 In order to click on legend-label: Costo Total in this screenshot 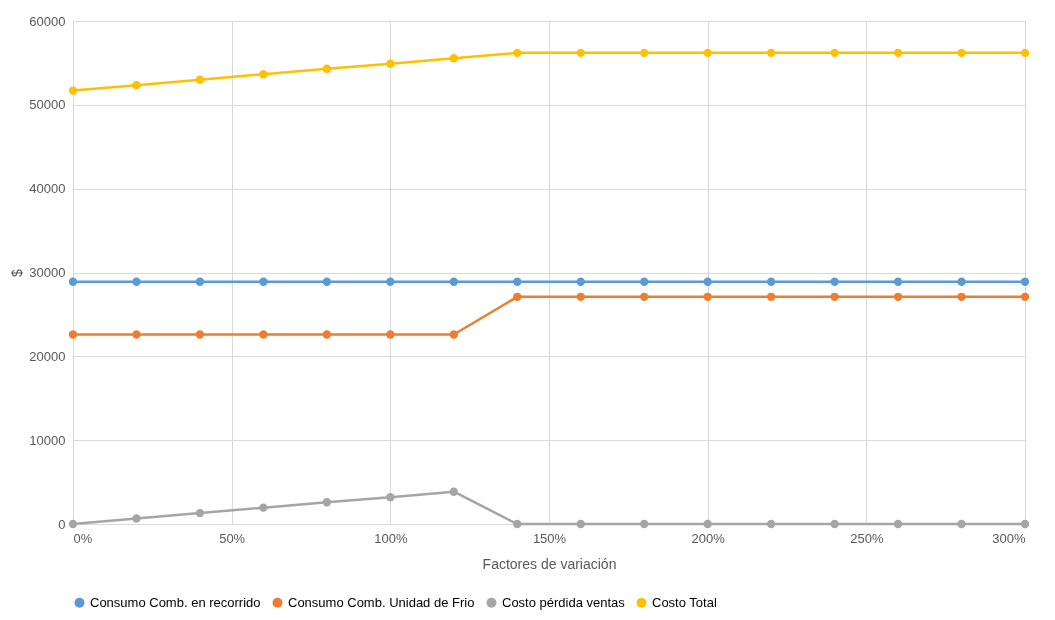, I will do `click(684, 602)`.